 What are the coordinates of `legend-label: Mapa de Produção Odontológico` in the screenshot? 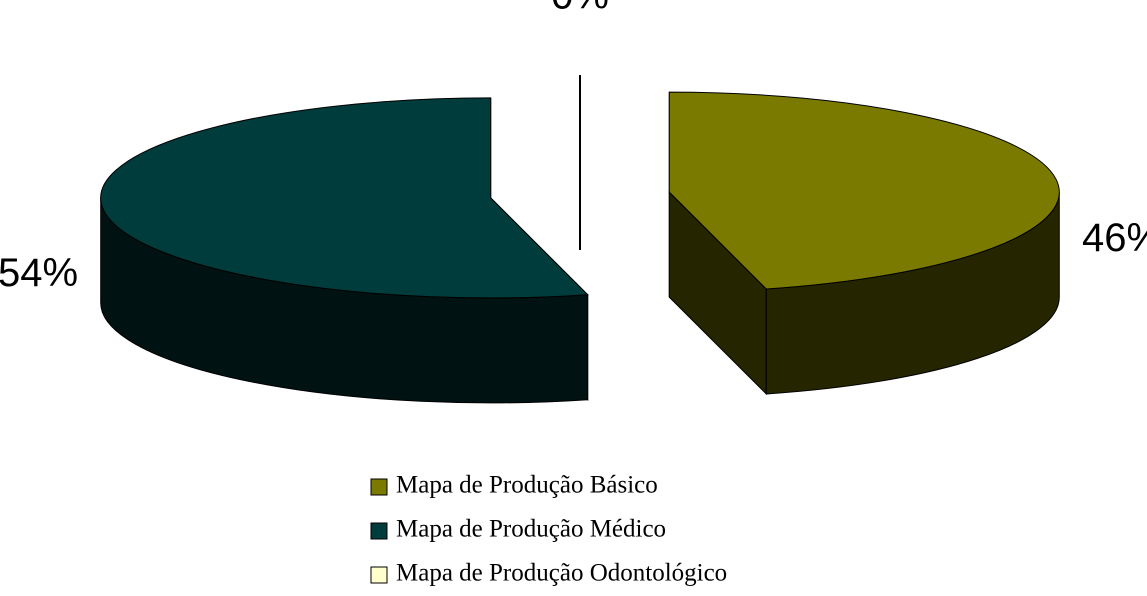 It's located at (561, 573).